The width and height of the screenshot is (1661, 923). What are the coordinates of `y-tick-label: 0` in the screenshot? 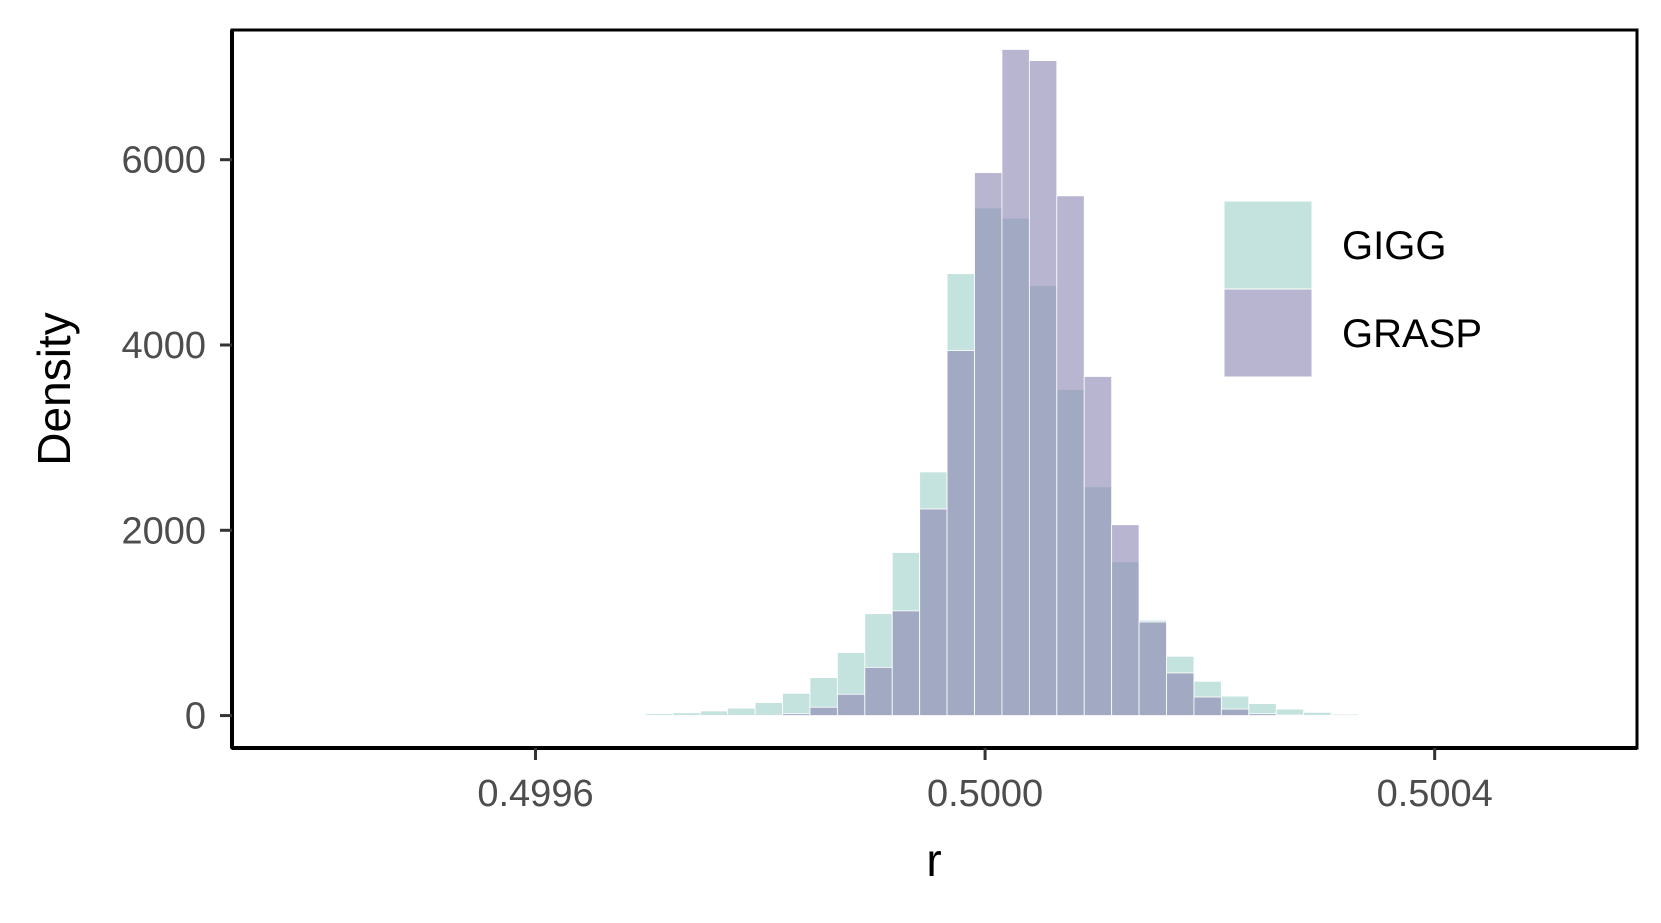 It's located at (195, 717).